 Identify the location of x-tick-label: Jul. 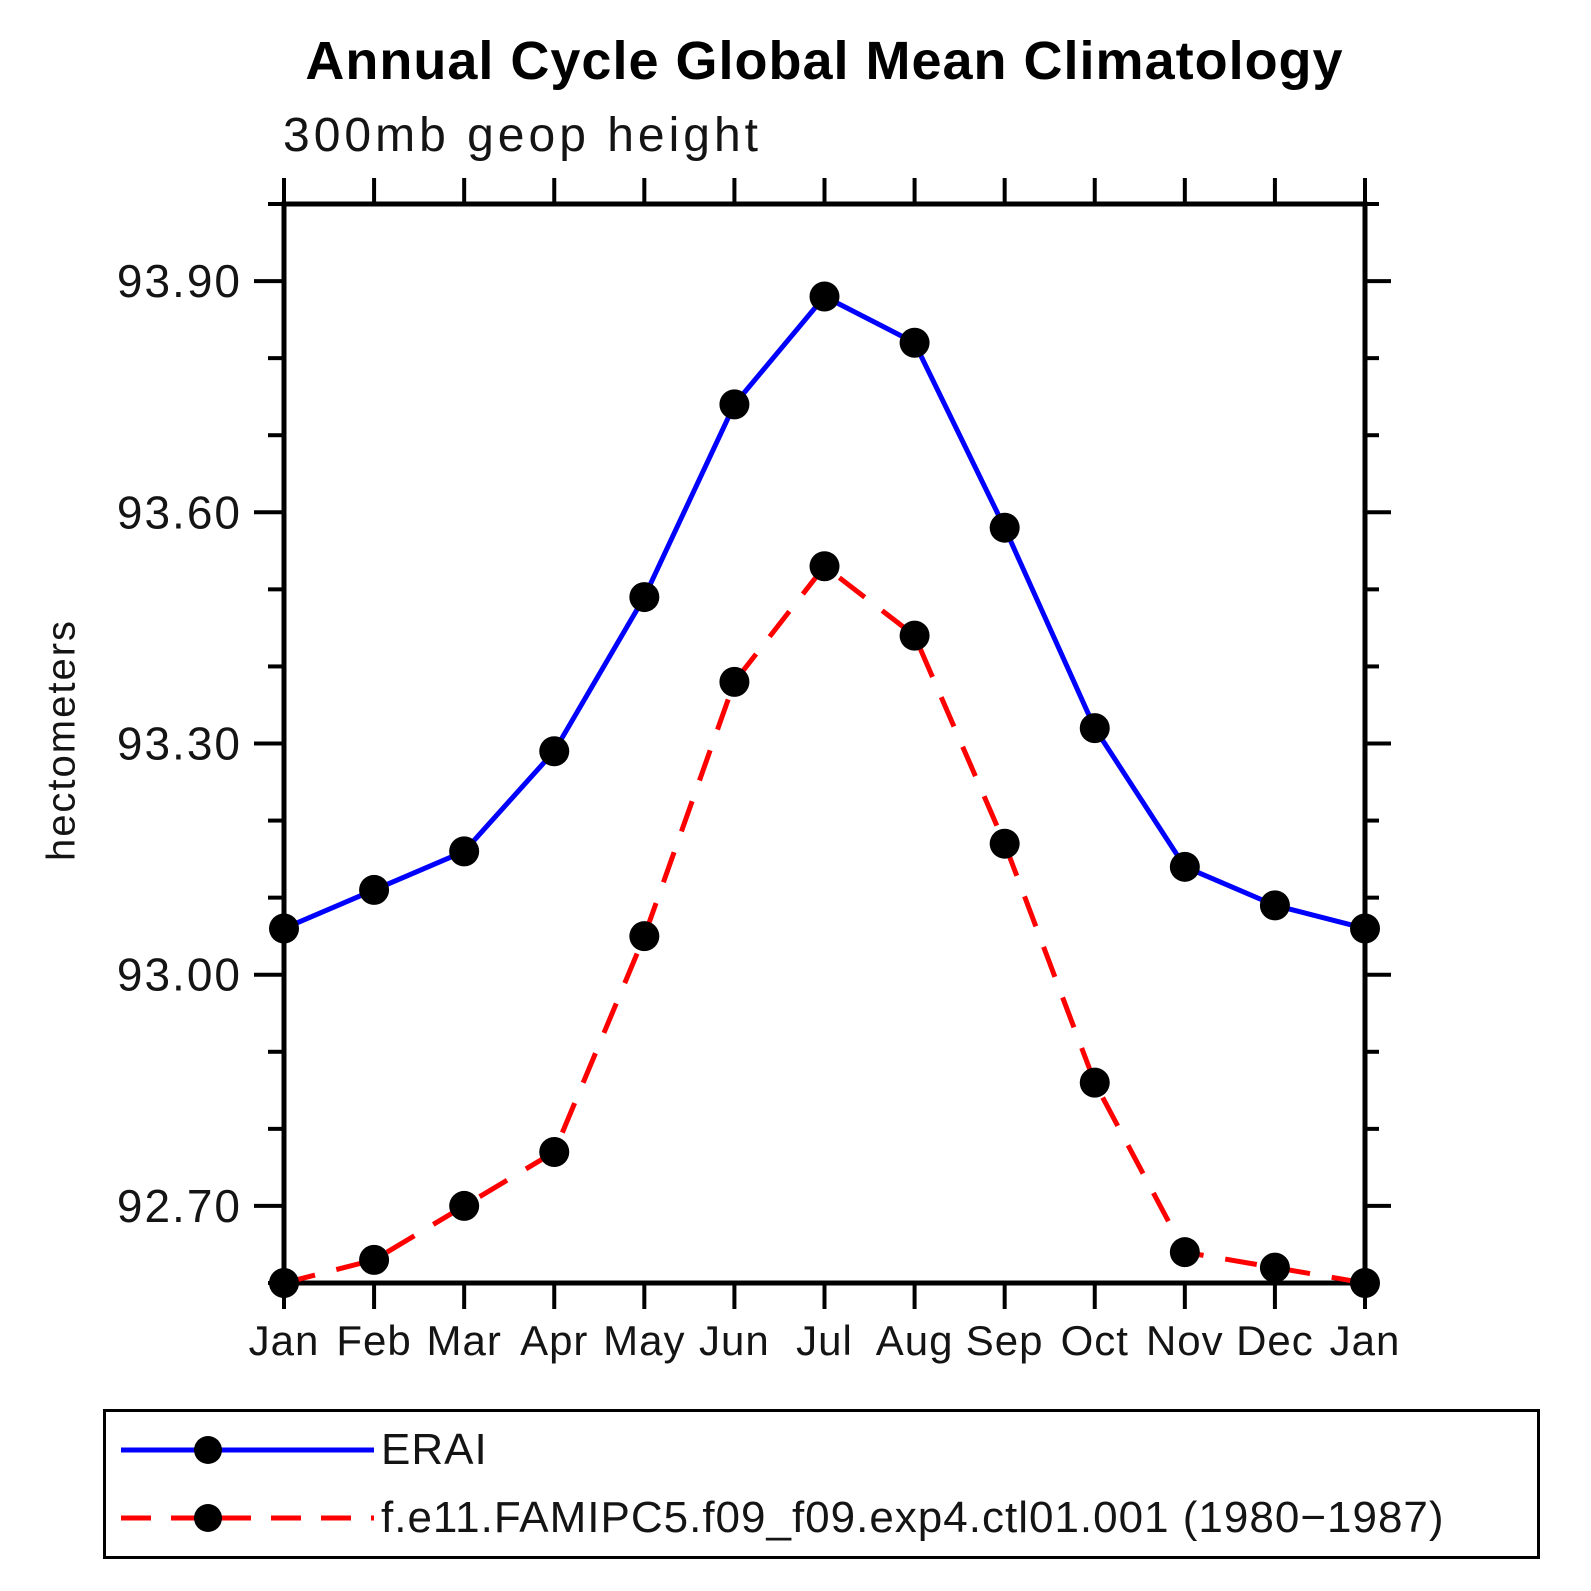
(824, 1340).